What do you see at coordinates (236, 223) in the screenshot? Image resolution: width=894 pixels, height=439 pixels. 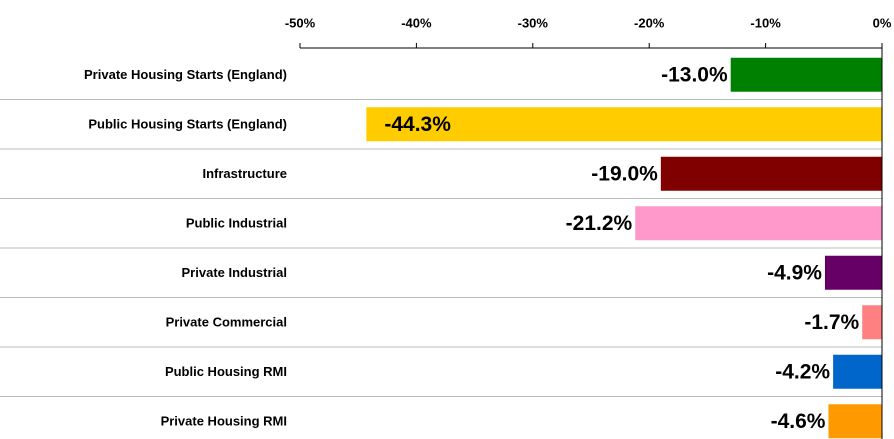 I see `category-label: Public Industrial` at bounding box center [236, 223].